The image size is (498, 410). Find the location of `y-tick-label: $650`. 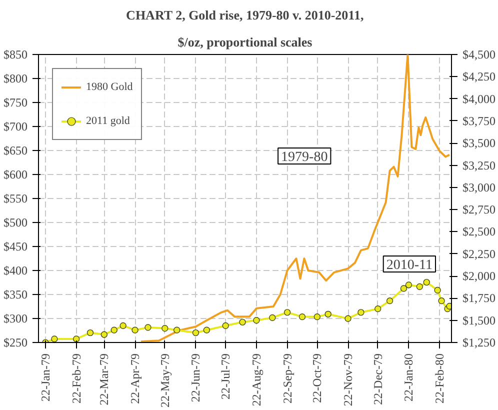

y-tick-label: $650 is located at coordinates (16, 151).